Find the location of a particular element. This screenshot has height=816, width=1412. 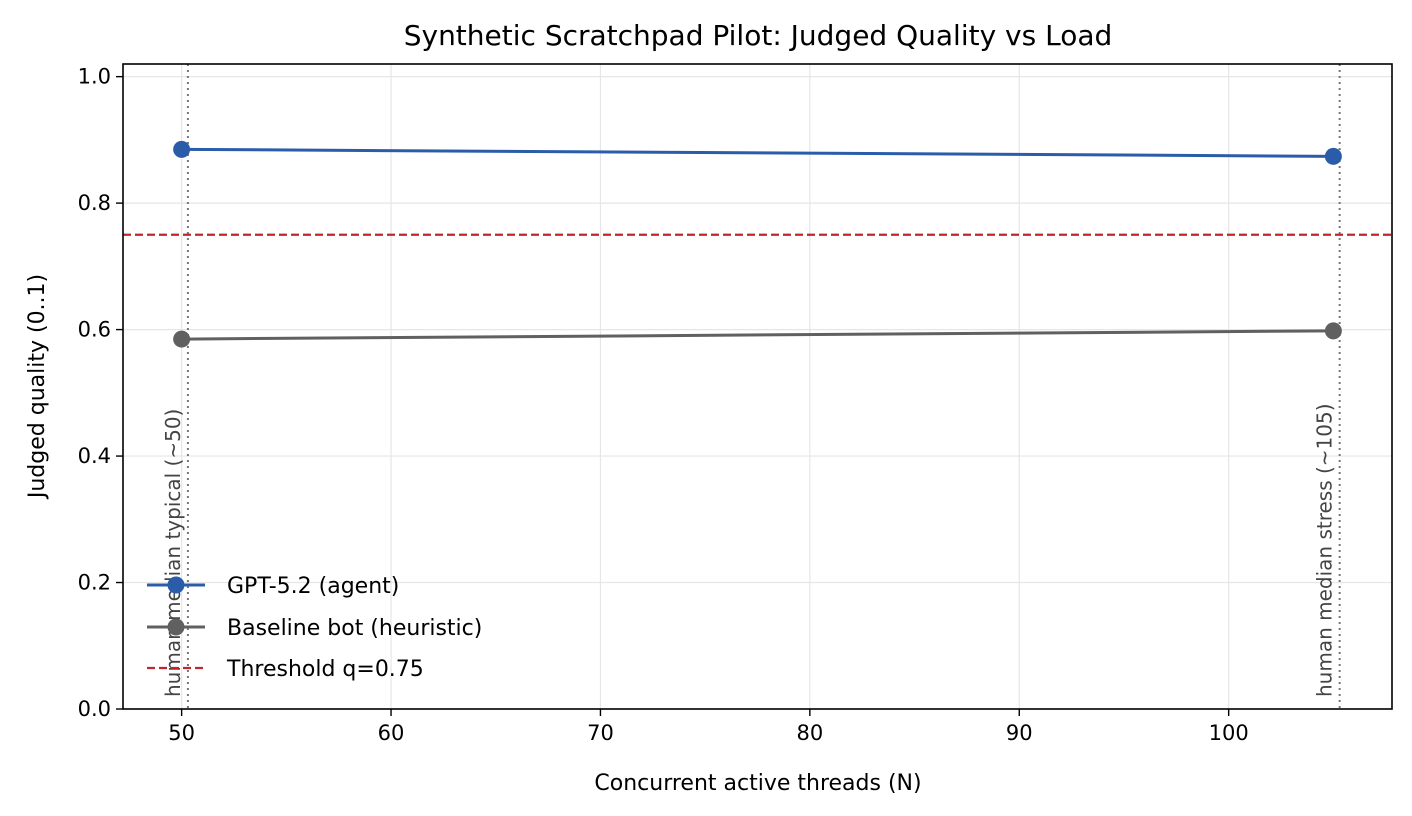

y-tick-label: 0.0 is located at coordinates (94, 709).